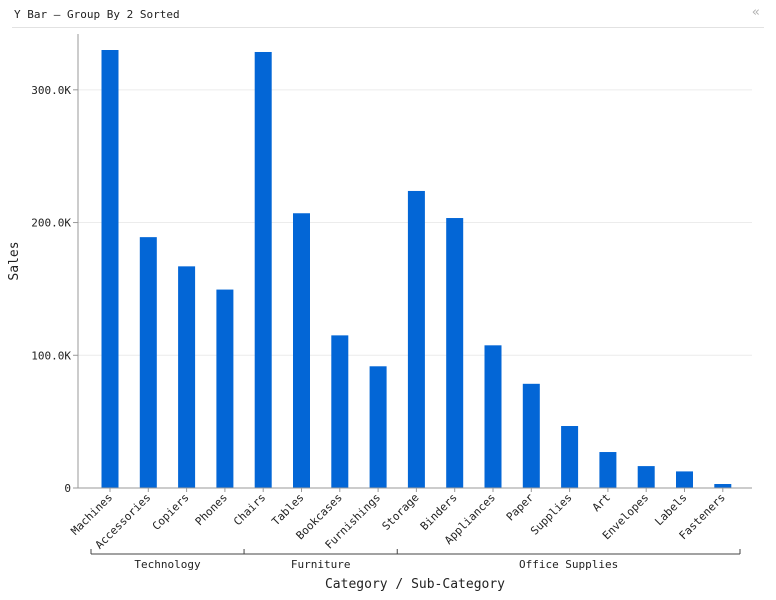  What do you see at coordinates (211, 509) in the screenshot?
I see `x-tick-label: Phones` at bounding box center [211, 509].